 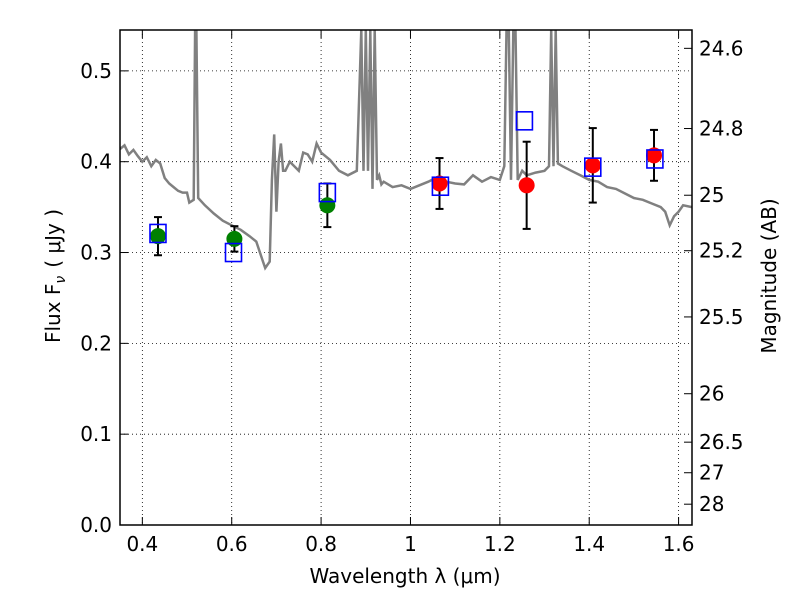 I want to click on mag-tick-label: 24.8, so click(x=721, y=129).